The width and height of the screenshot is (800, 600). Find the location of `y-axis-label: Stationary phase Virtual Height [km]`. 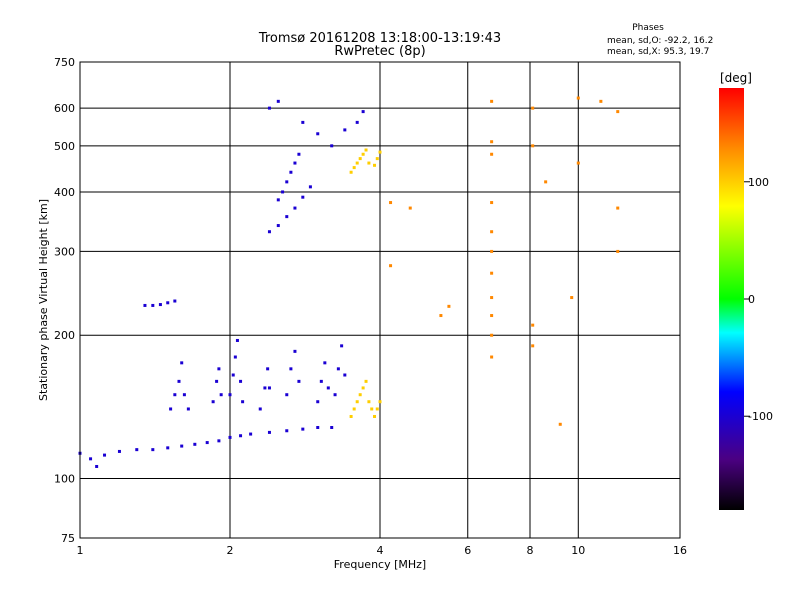

y-axis-label: Stationary phase Virtual Height [km] is located at coordinates (43, 300).